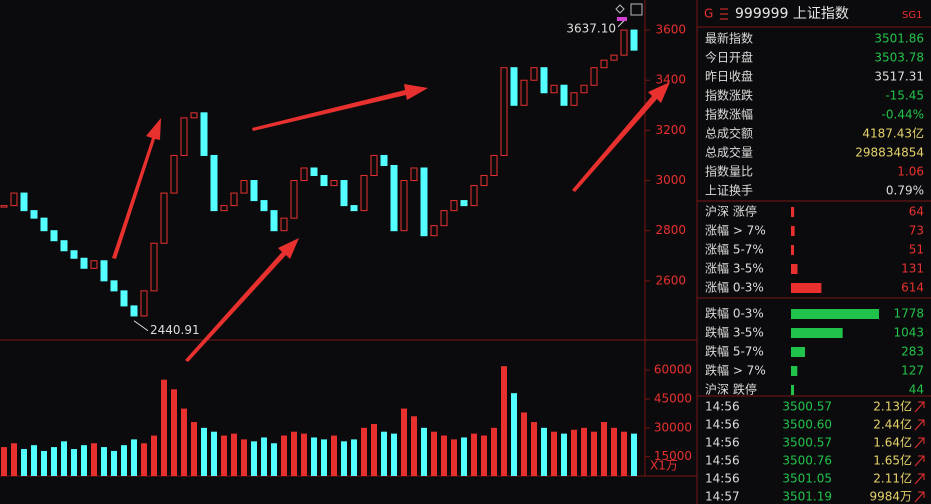 Image resolution: width=931 pixels, height=504 pixels. I want to click on breadth-label: 涨幅 5-7%, so click(734, 249).